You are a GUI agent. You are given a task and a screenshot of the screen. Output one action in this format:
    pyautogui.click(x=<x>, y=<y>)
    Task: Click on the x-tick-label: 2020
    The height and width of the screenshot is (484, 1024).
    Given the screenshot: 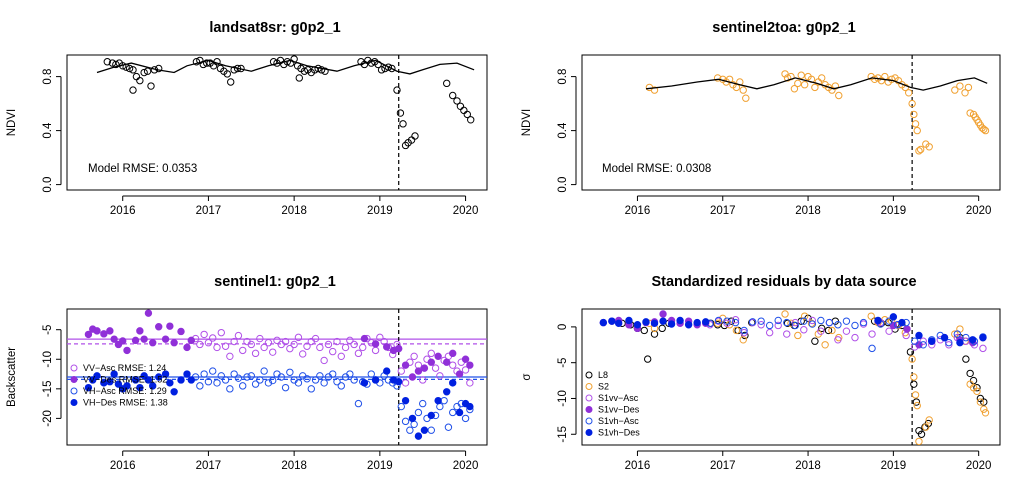 What is the action you would take?
    pyautogui.click(x=979, y=466)
    